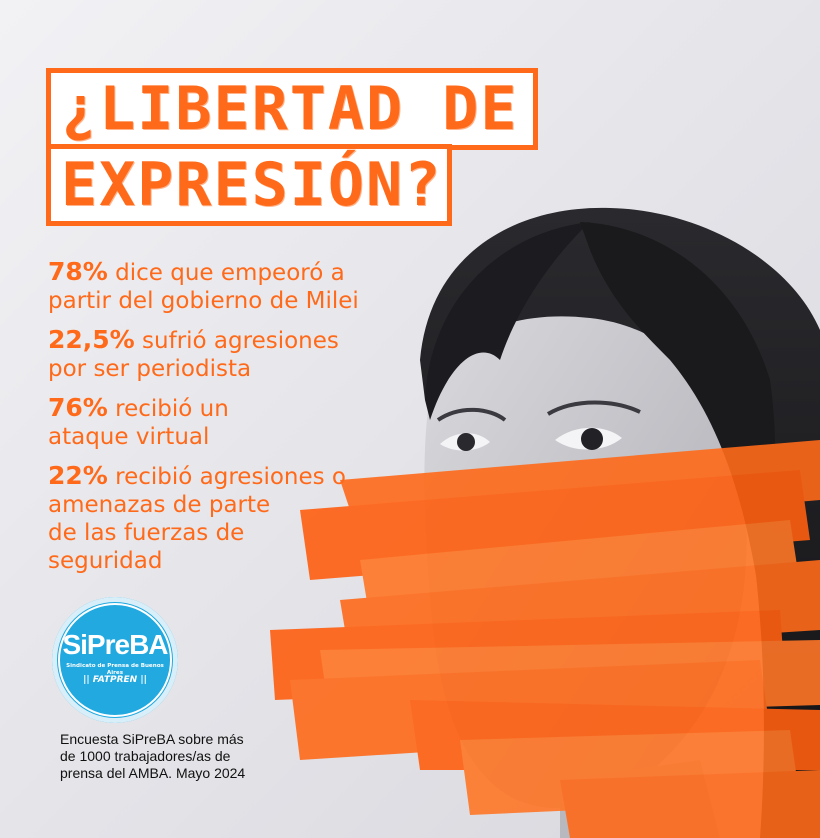  What do you see at coordinates (249, 185) in the screenshot?
I see `title-line-2: EXPRESIÓN?` at bounding box center [249, 185].